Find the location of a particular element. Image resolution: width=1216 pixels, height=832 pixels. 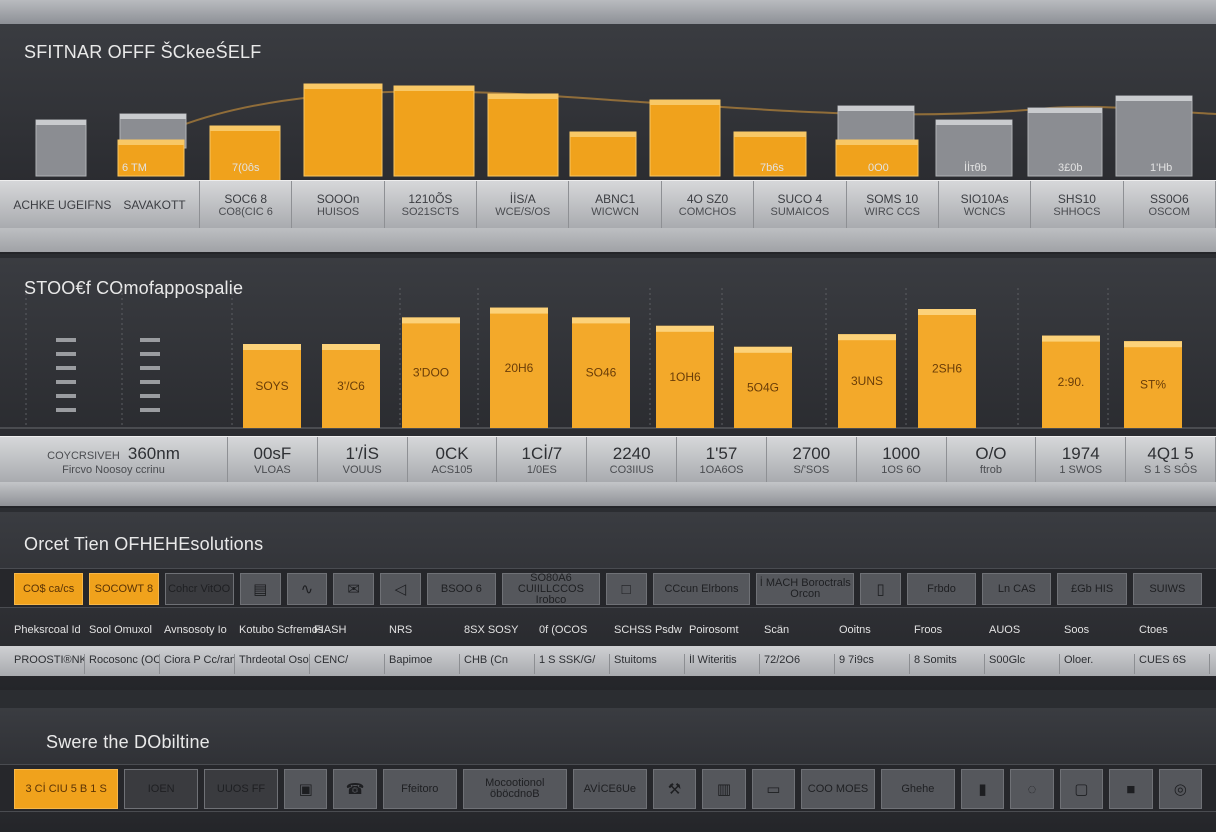

tab-10: CCcun Elrbons is located at coordinates (701, 589).